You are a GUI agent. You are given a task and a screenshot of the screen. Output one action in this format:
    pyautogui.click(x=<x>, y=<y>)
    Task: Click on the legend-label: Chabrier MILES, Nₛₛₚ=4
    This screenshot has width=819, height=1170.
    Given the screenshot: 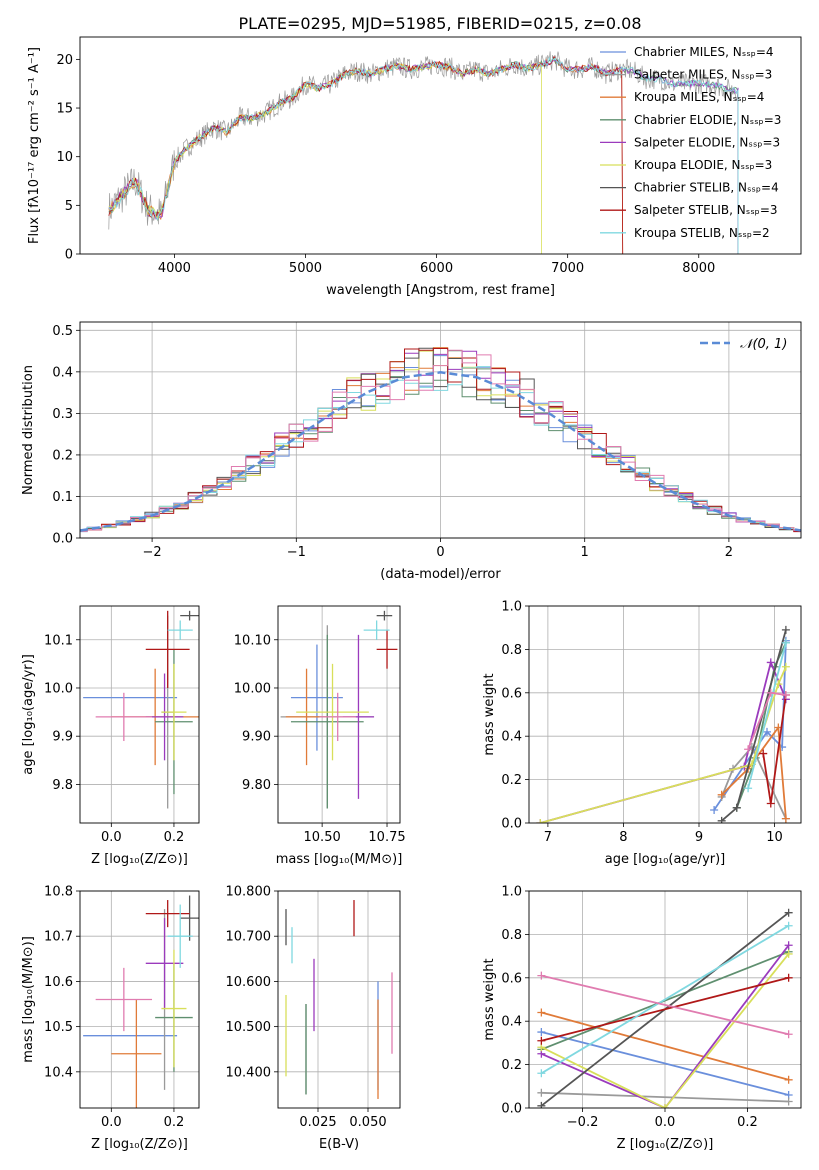 What is the action you would take?
    pyautogui.click(x=704, y=52)
    